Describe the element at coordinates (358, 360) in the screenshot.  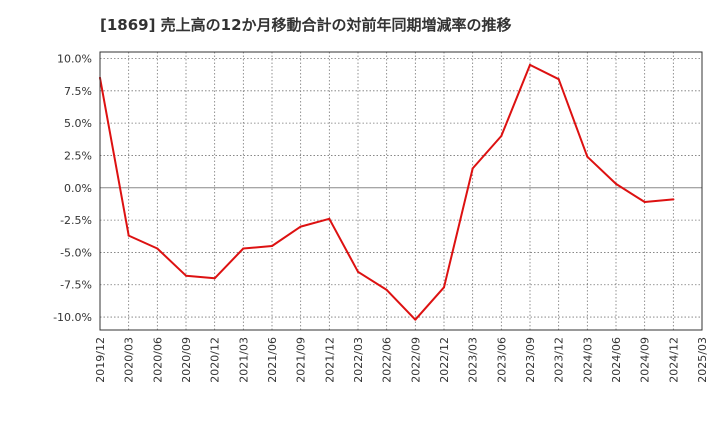
I see `x-tick-label: 2022/03` at that location.